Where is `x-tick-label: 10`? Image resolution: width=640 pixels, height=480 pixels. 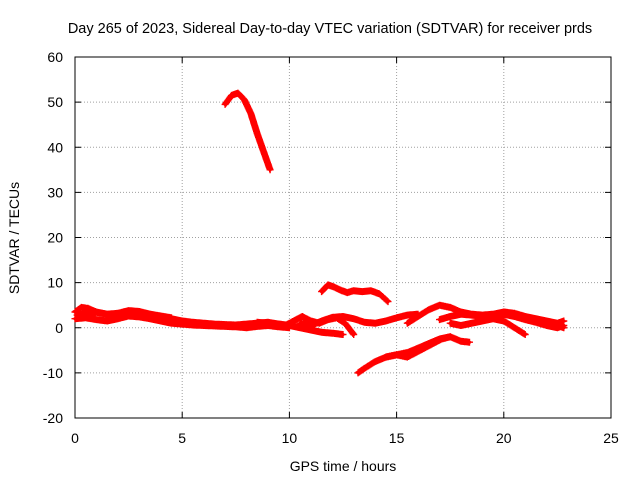 x-tick-label: 10 is located at coordinates (290, 438).